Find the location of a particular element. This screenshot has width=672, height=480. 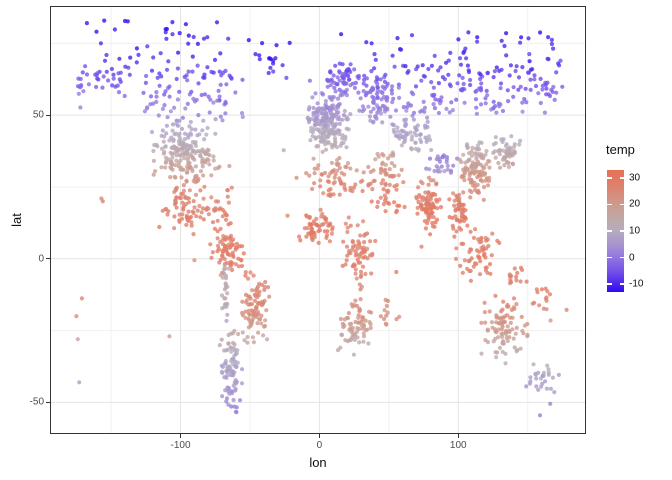

y-axis-tick-label: 50 is located at coordinates (38, 115).